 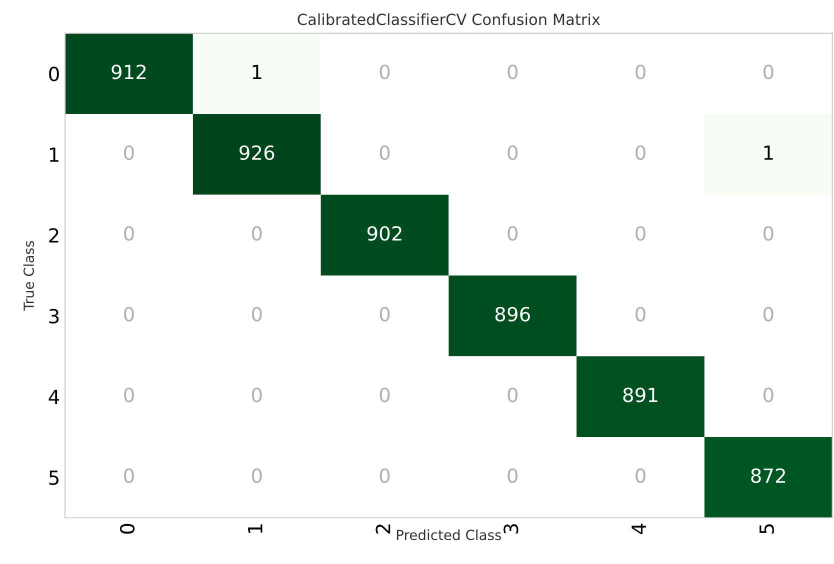 What do you see at coordinates (640, 395) in the screenshot?
I see `data-label: 891` at bounding box center [640, 395].